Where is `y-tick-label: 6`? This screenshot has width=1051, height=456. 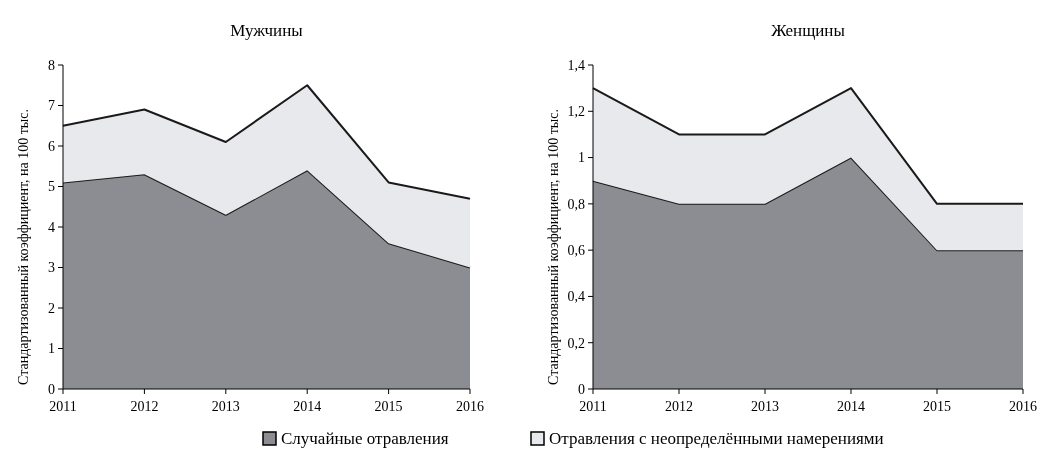
y-tick-label: 6 is located at coordinates (51, 146).